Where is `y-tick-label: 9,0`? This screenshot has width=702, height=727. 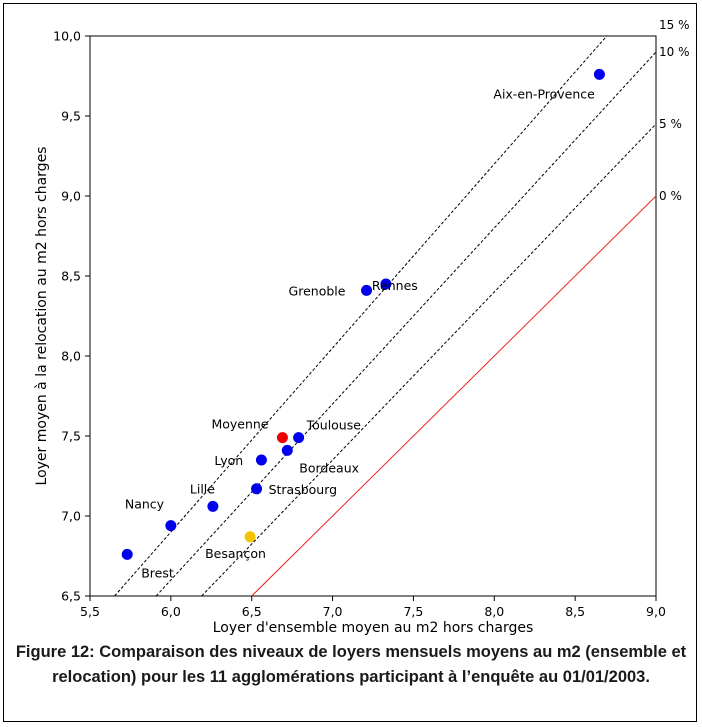 y-tick-label: 9,0 is located at coordinates (71, 196).